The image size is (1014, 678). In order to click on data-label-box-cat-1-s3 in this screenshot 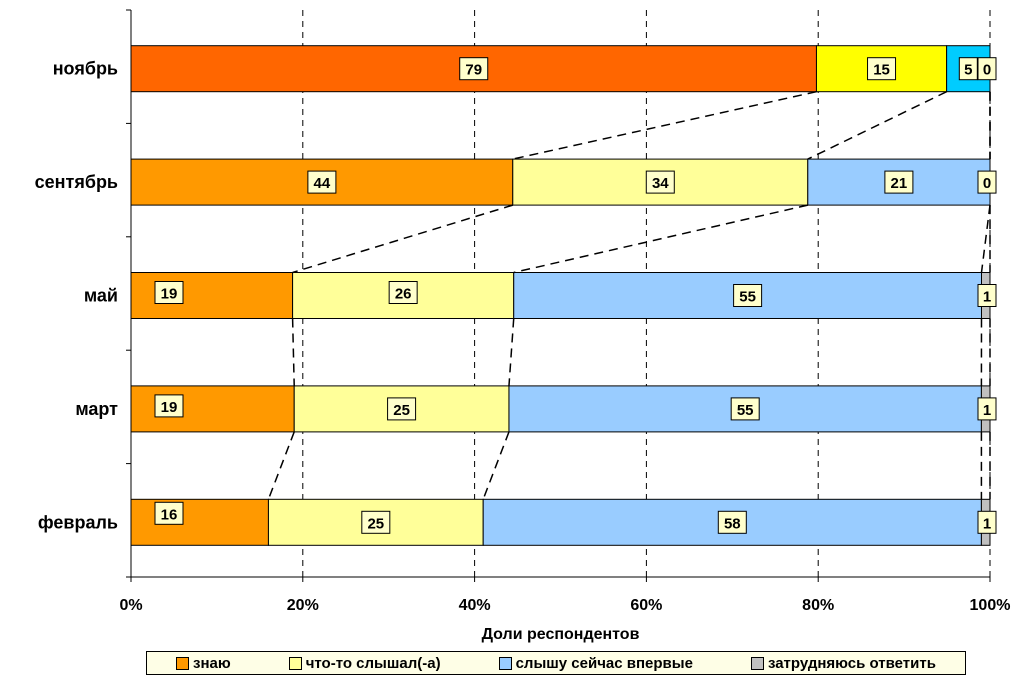, I will do `click(987, 182)`.